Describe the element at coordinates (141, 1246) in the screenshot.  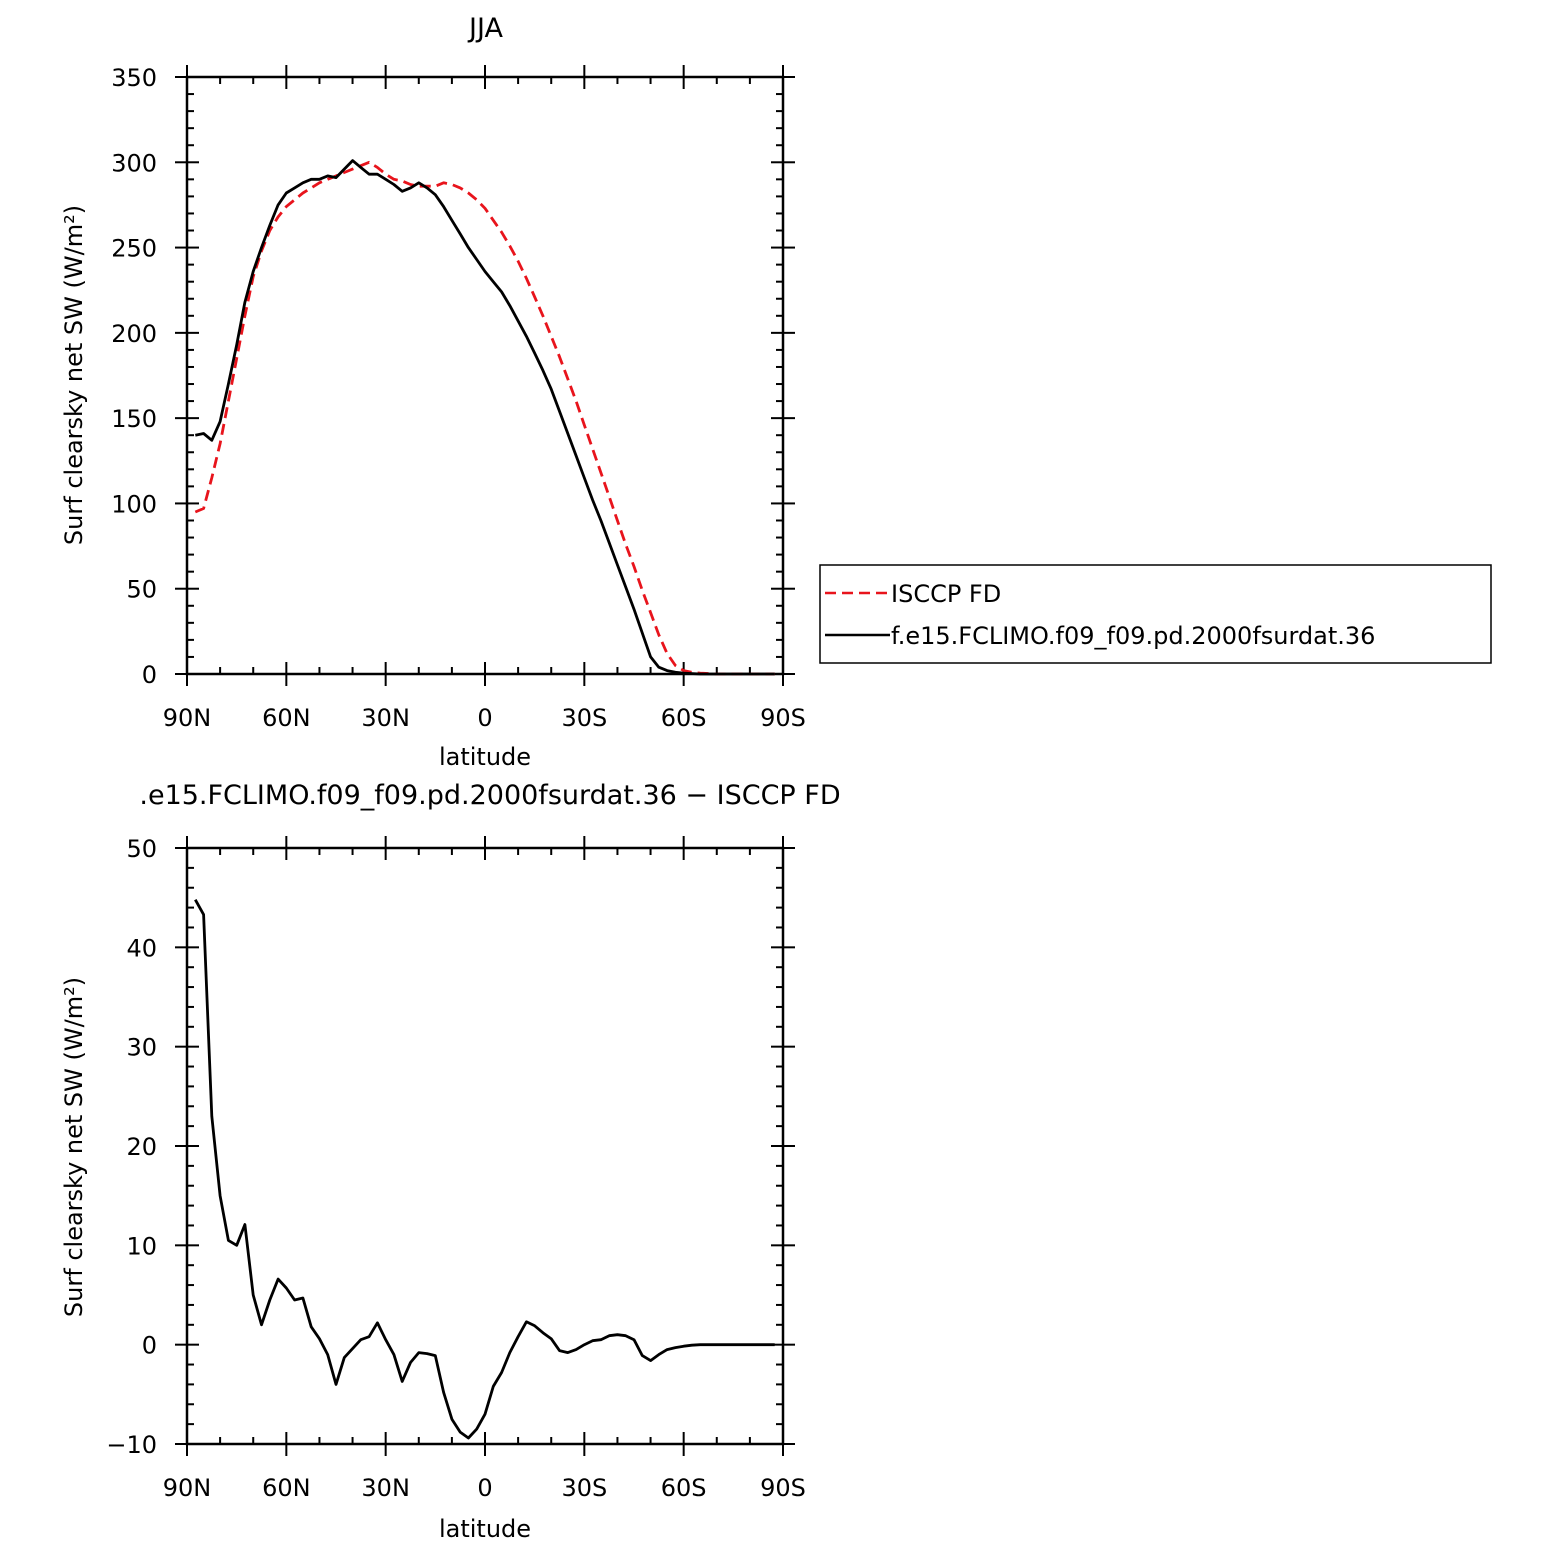
I see `y-tick-label: 10` at that location.